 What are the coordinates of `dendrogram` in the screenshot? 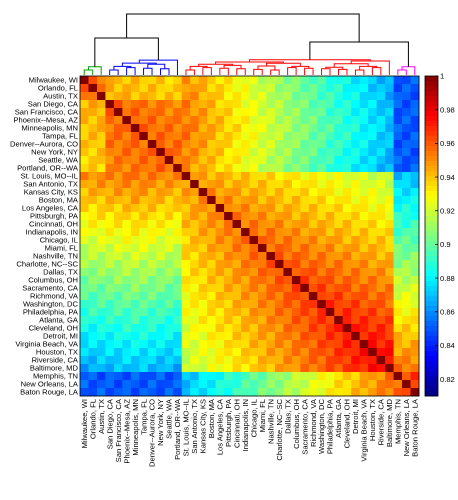 It's located at (249, 44).